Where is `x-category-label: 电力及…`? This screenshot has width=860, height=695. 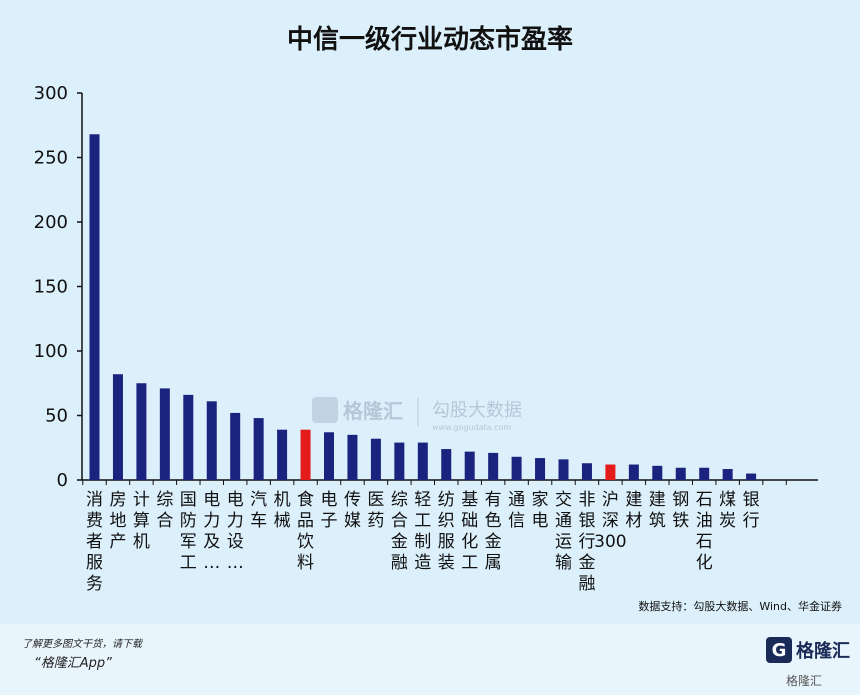 x-category-label: 电力及… is located at coordinates (211, 531).